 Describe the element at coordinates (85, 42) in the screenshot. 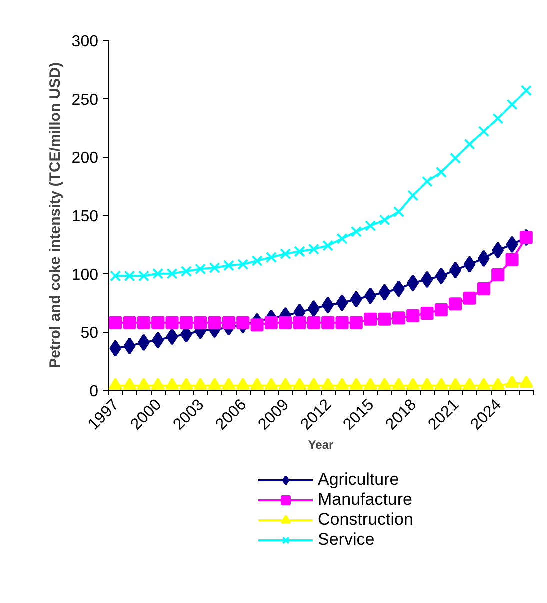

I see `y-tick-label: 300` at that location.